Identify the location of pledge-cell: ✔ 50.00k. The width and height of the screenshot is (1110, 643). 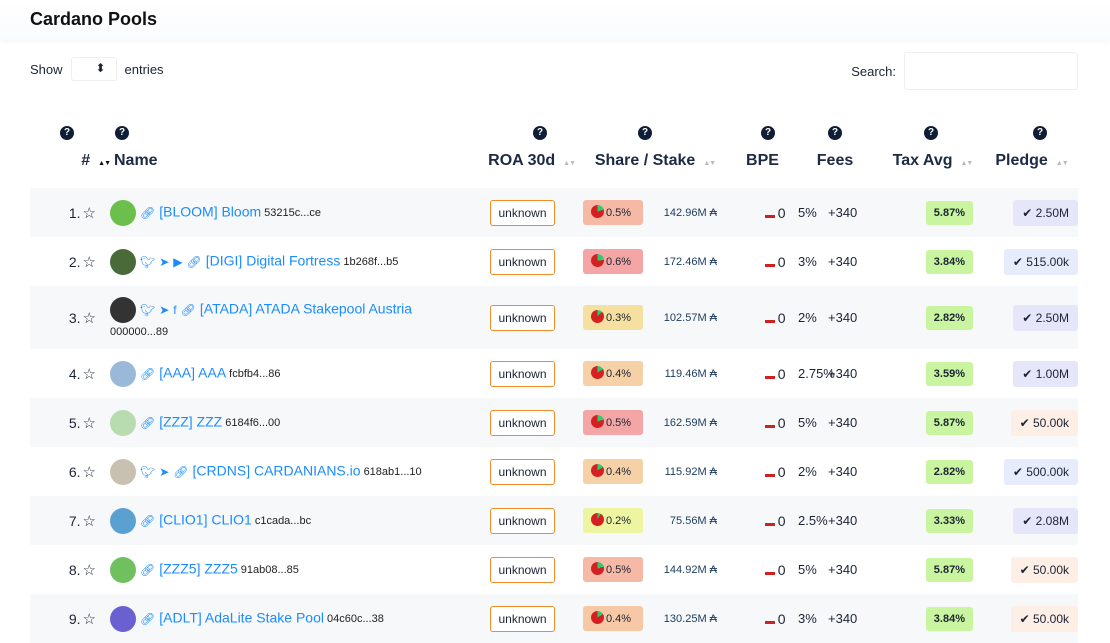
(1031, 422).